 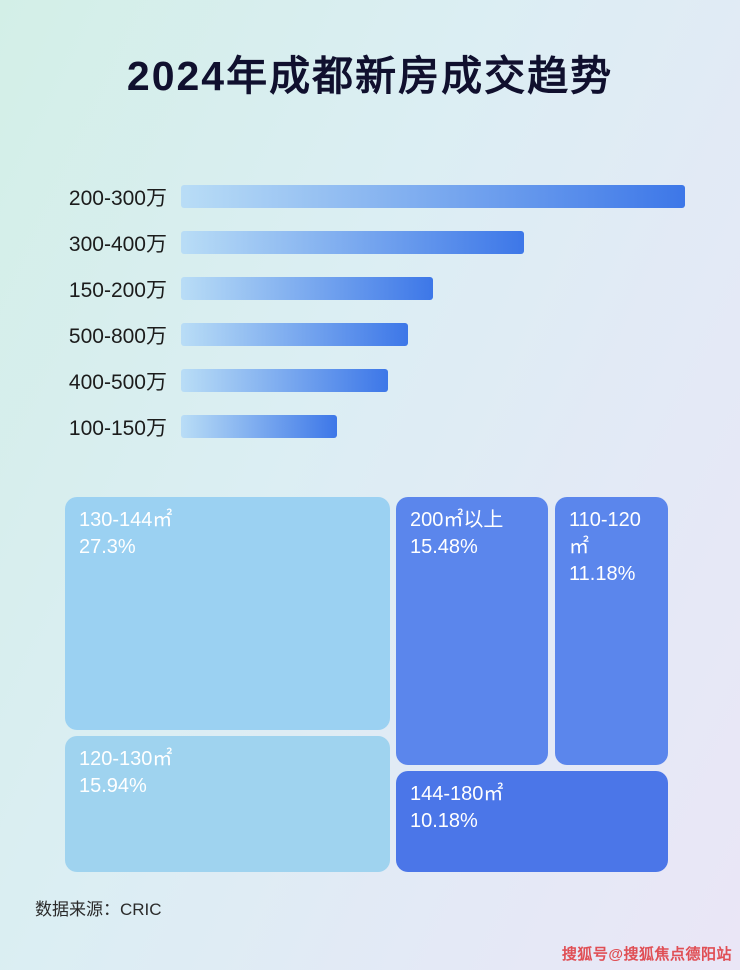 What do you see at coordinates (117, 290) in the screenshot?
I see `bar-category-label: 150-200万` at bounding box center [117, 290].